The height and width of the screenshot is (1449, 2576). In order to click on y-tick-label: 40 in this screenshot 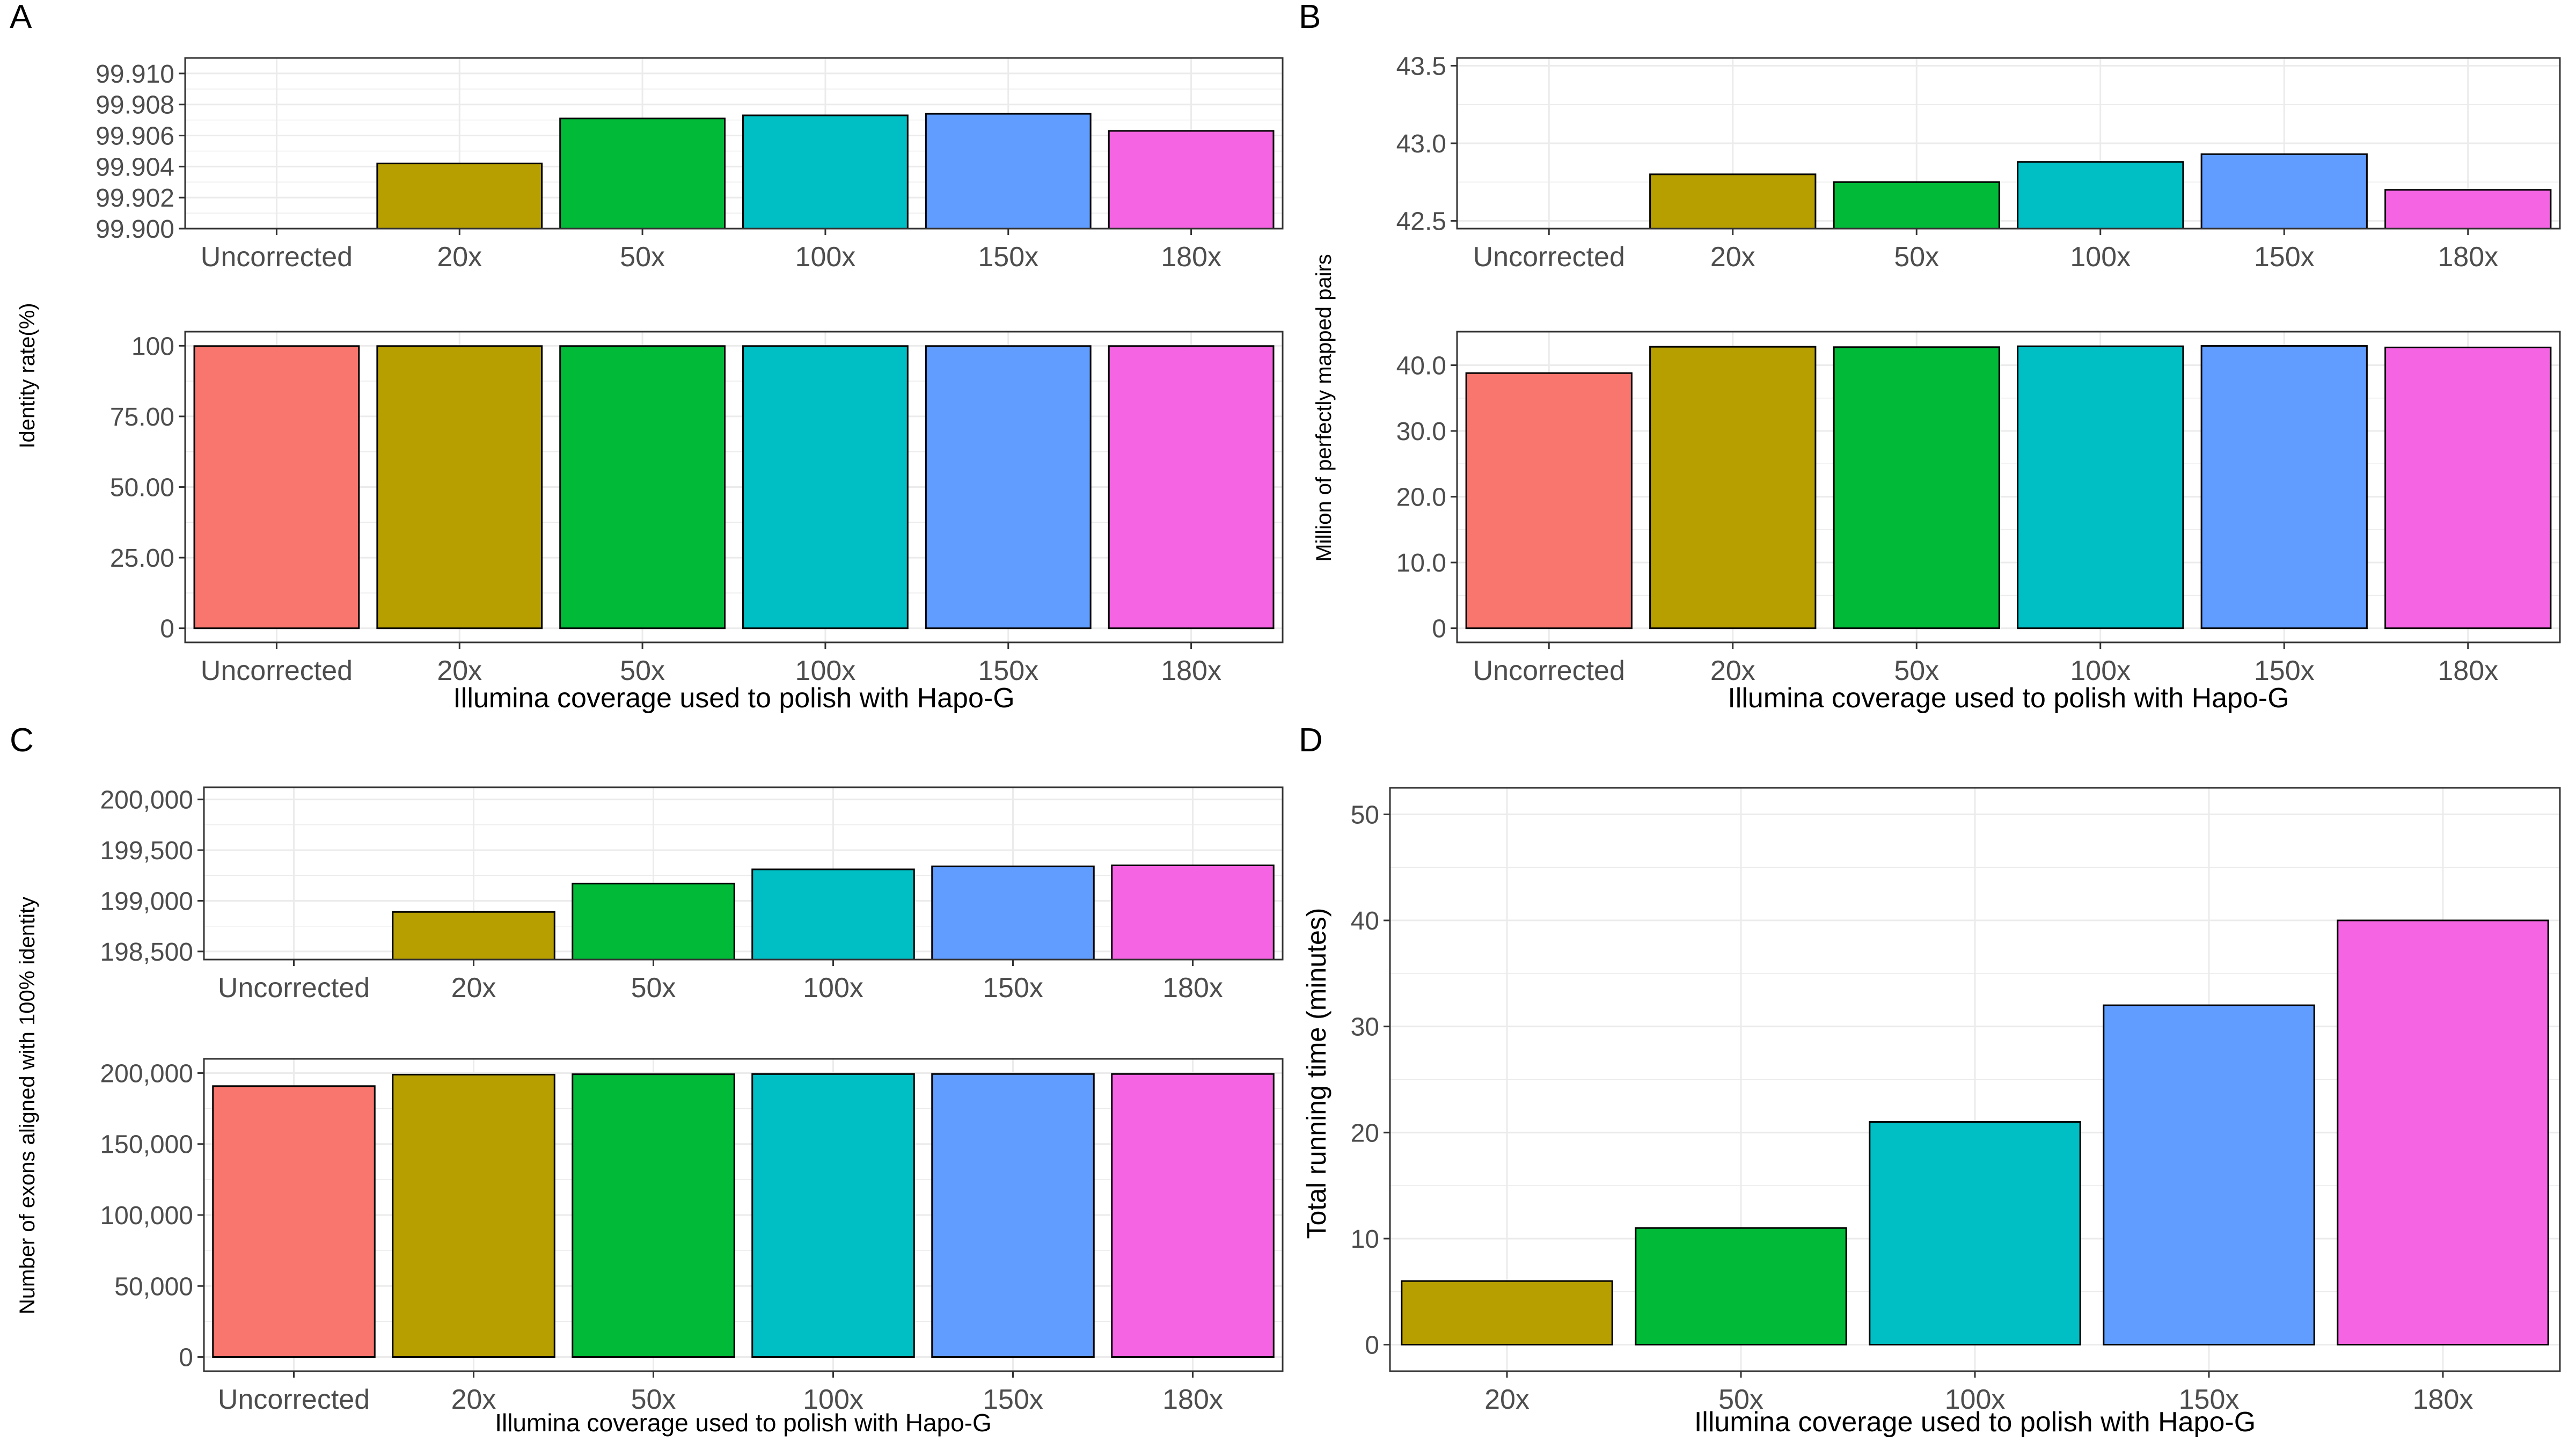, I will do `click(1365, 921)`.